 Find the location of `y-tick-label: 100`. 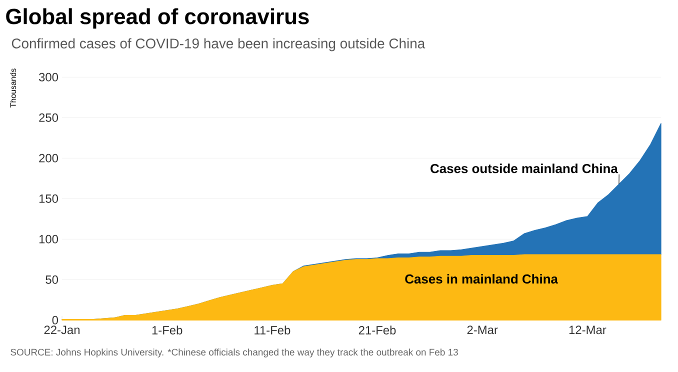

y-tick-label: 100 is located at coordinates (48, 239).